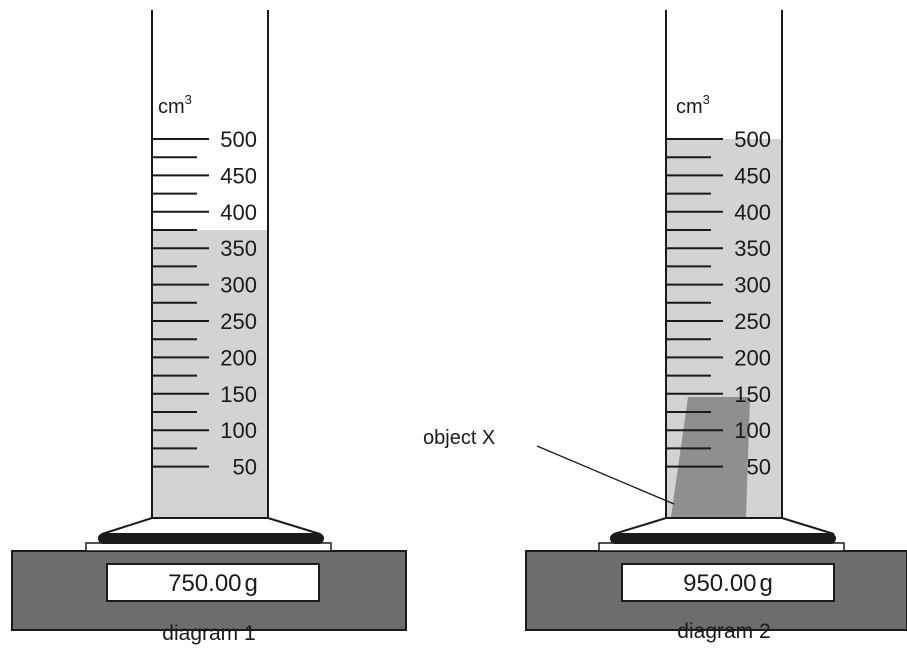  What do you see at coordinates (208, 633) in the screenshot?
I see `caption-1: diagram 1` at bounding box center [208, 633].